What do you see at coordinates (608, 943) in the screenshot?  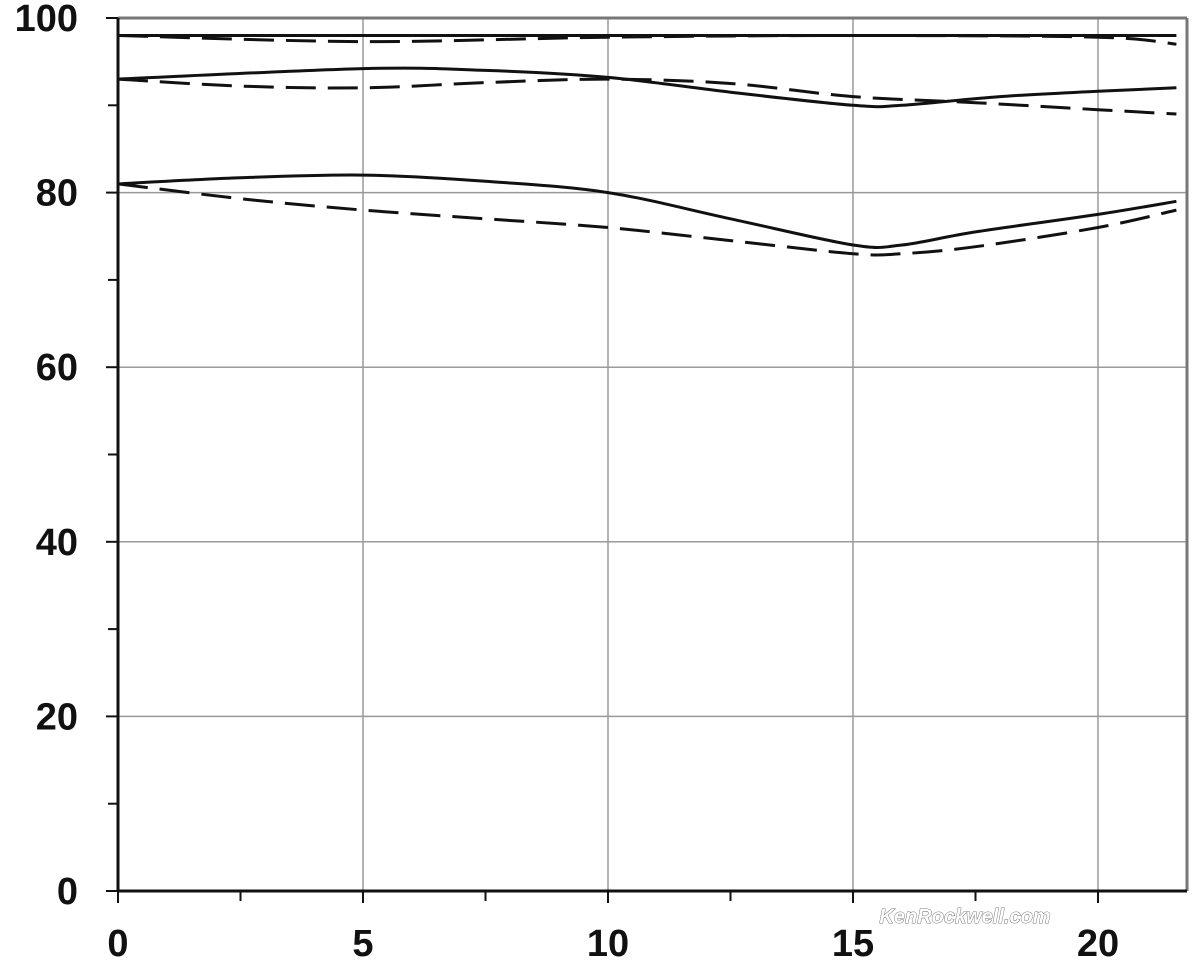 I see `x-tick-label: 10` at bounding box center [608, 943].